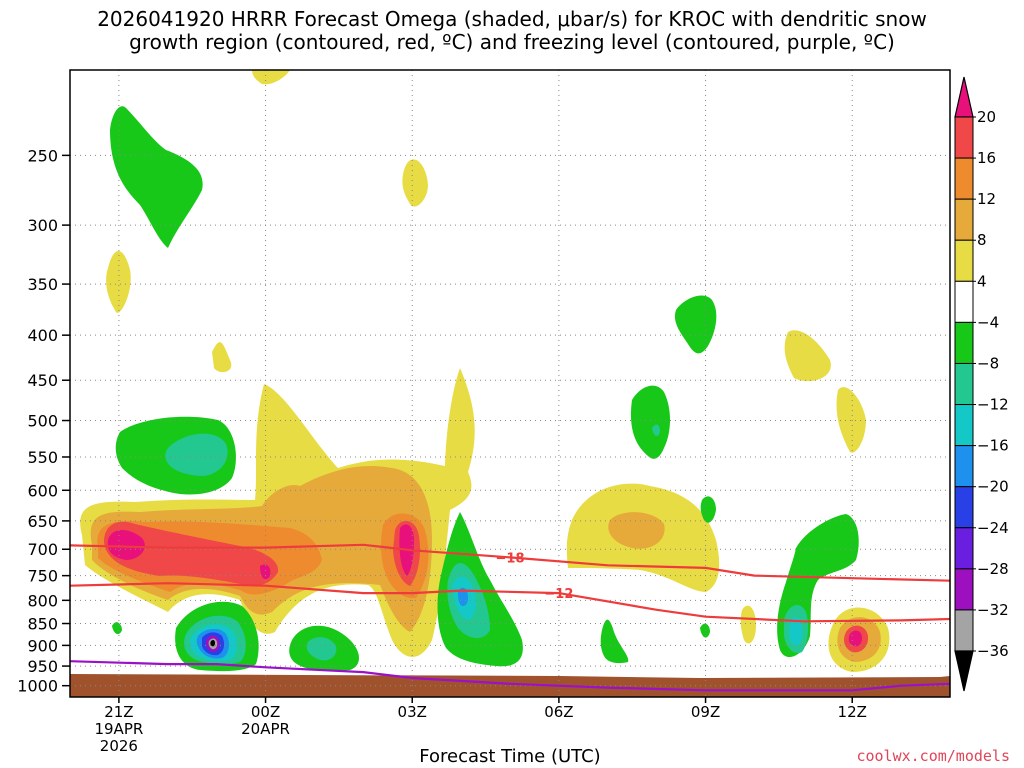 The width and height of the screenshot is (1024, 768). Describe the element at coordinates (156, 177) in the screenshot. I see `omega-descent-upper` at that location.